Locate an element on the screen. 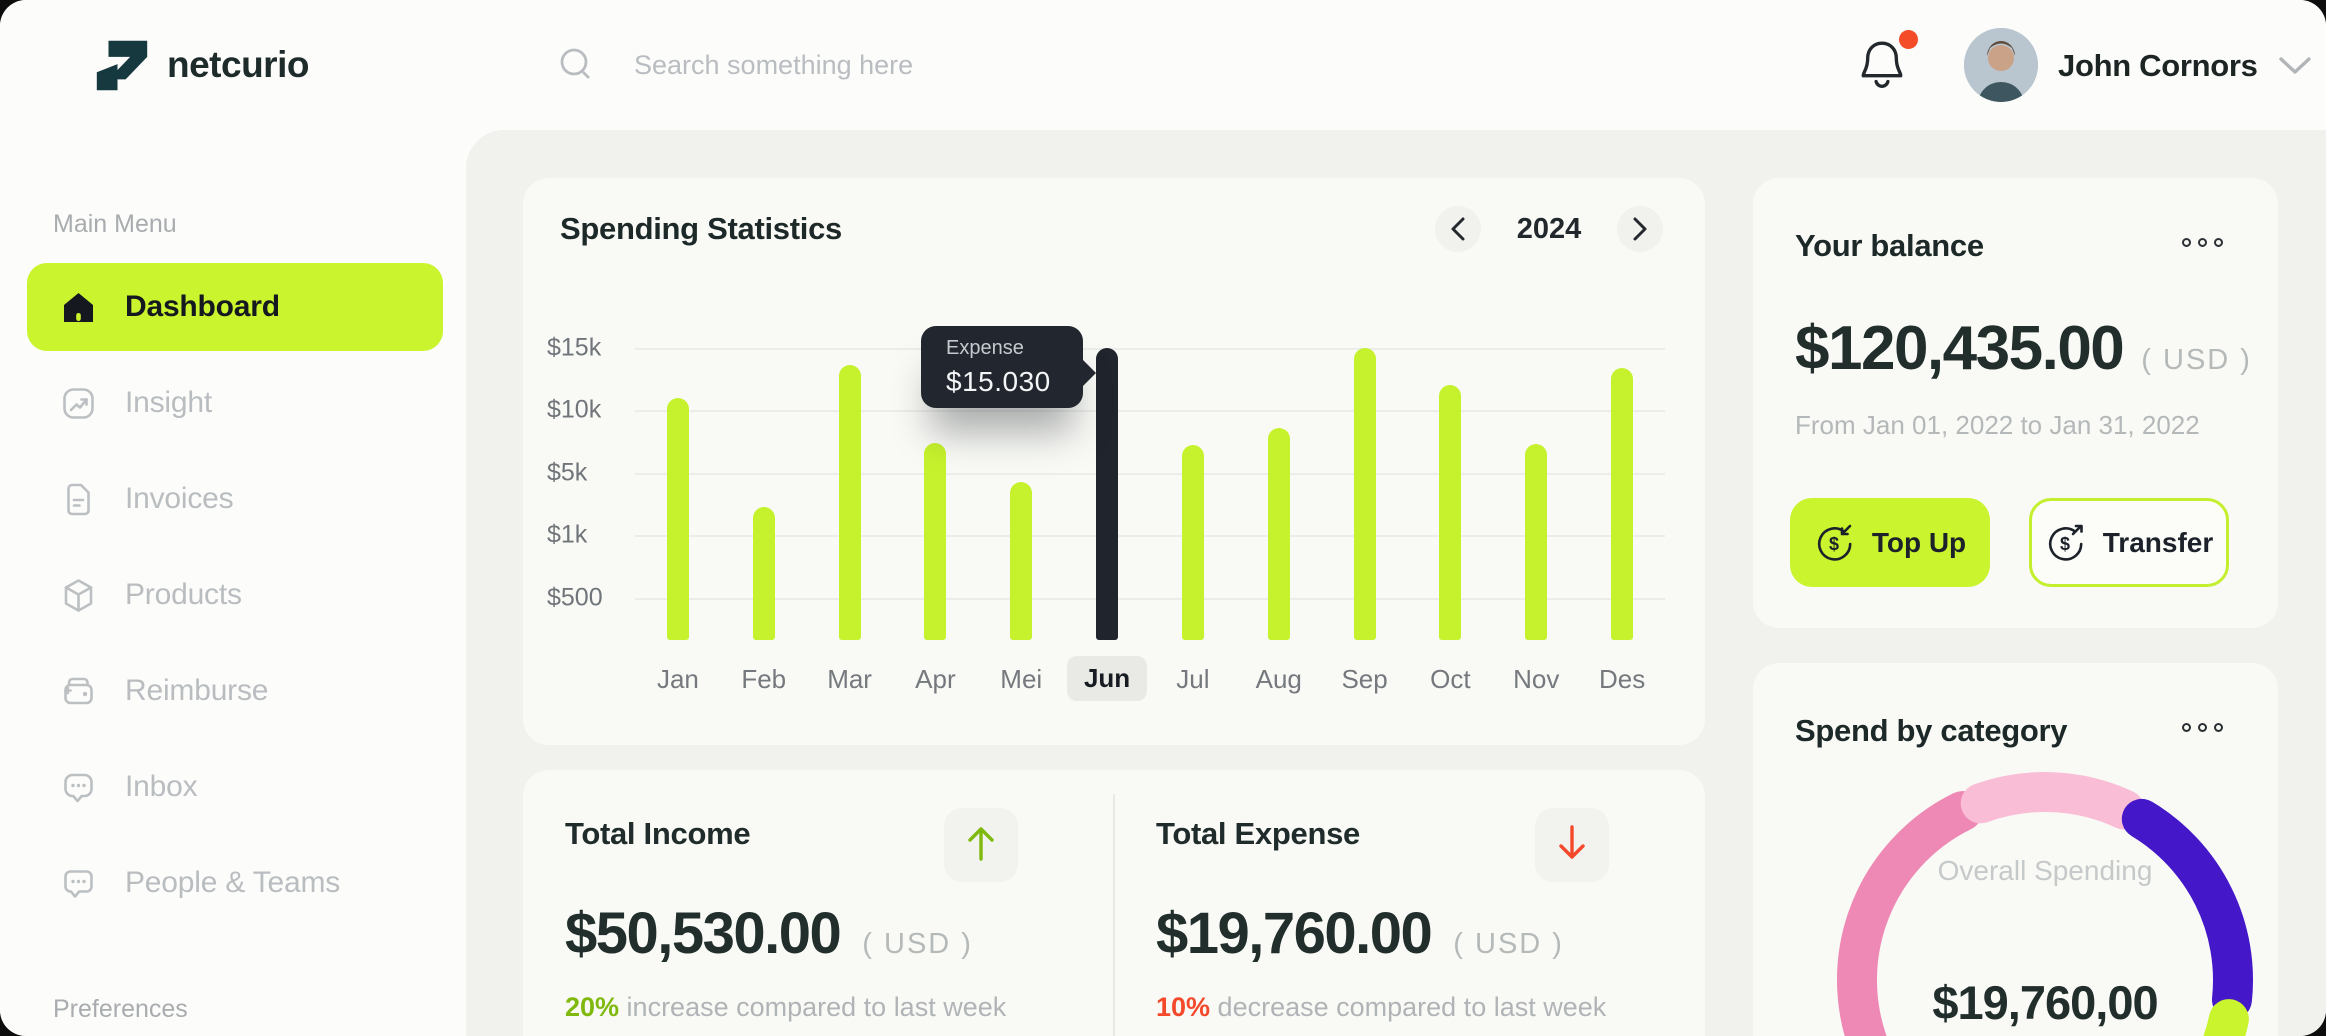 The height and width of the screenshot is (1036, 2326). total-income-title: Total Income is located at coordinates (658, 833).